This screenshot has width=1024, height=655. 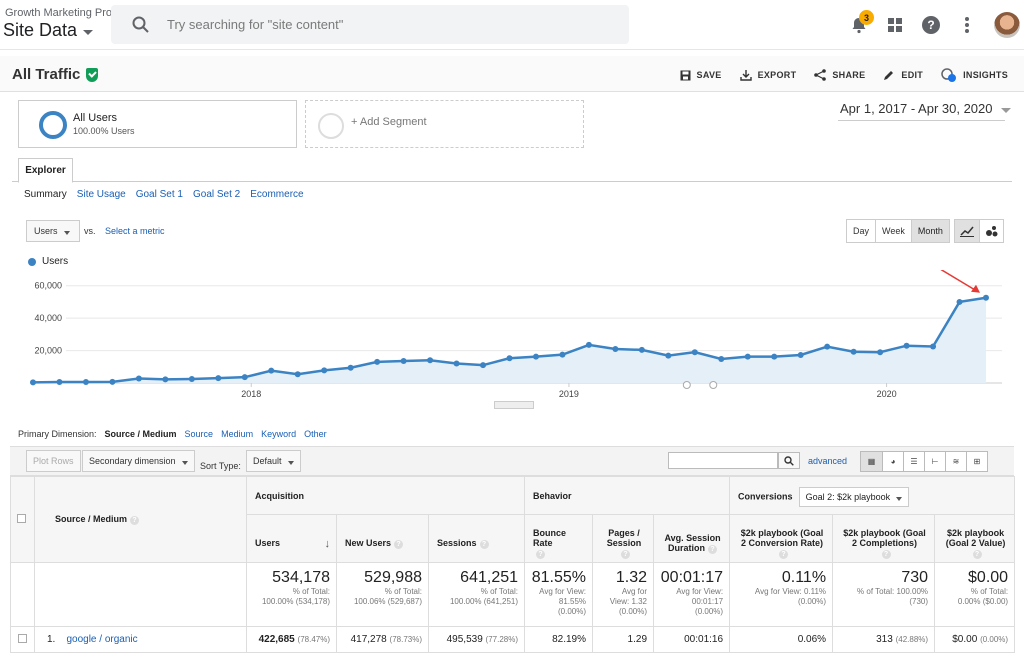 What do you see at coordinates (512, 170) in the screenshot?
I see `tab-row: Explorer` at bounding box center [512, 170].